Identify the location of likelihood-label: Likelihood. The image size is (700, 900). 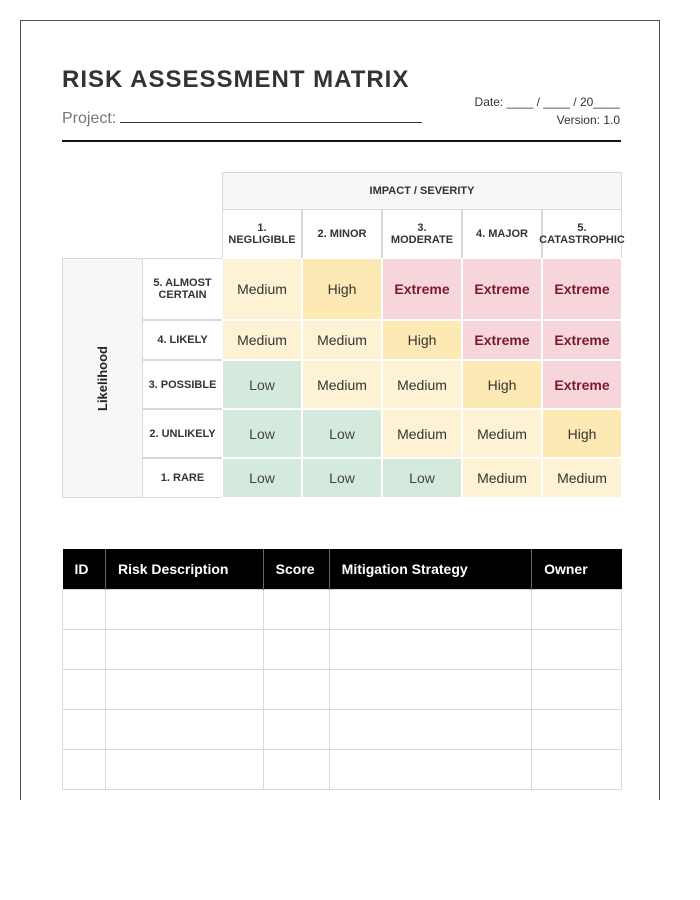
(102, 378).